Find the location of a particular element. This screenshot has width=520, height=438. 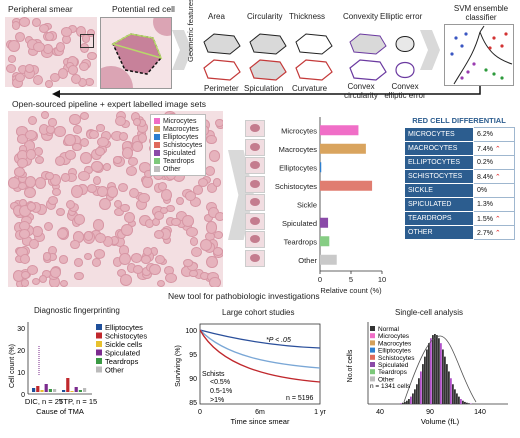

bar-category-label: Spiculated is located at coordinates (299, 223).